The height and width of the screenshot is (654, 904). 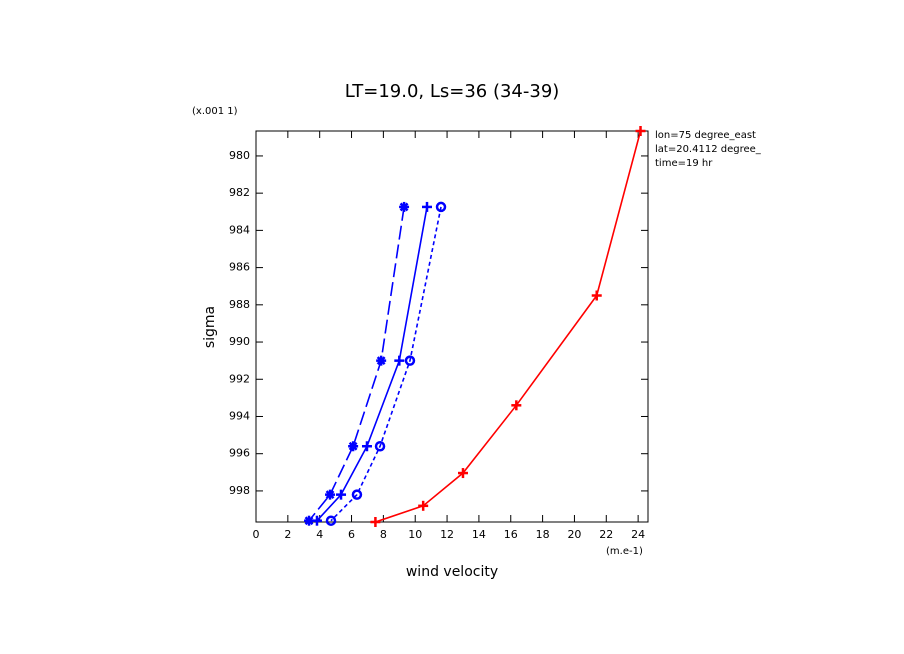 What do you see at coordinates (606, 534) in the screenshot?
I see `x-tick-label: 22` at bounding box center [606, 534].